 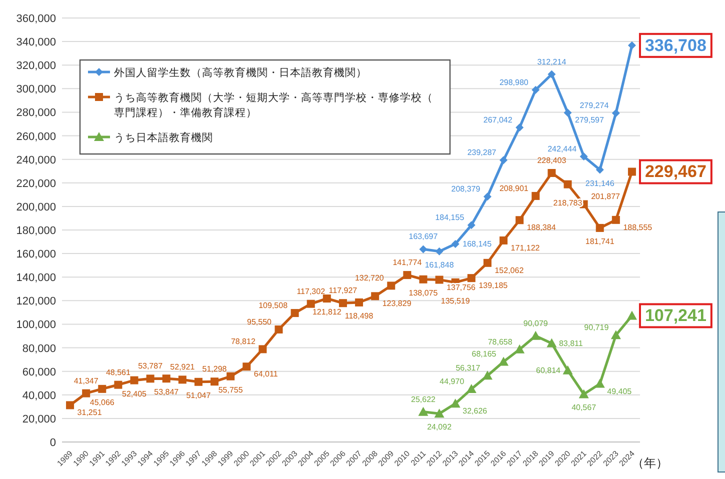 What do you see at coordinates (423, 399) in the screenshot?
I see `data-label: 25,622` at bounding box center [423, 399].